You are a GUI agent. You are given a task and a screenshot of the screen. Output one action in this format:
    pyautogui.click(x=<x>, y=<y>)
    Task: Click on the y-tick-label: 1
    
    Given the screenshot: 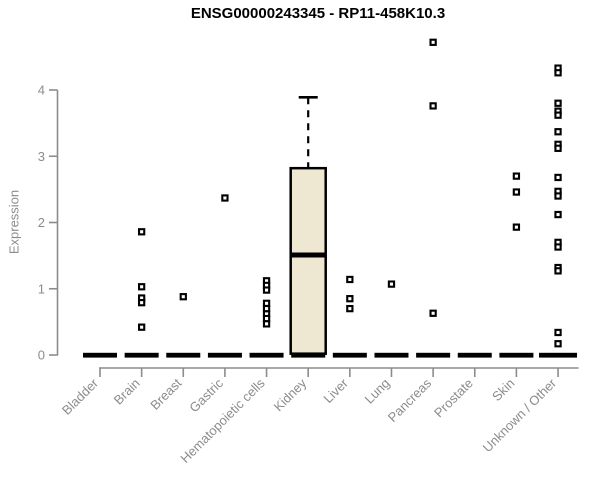 What is the action you would take?
    pyautogui.click(x=41, y=288)
    